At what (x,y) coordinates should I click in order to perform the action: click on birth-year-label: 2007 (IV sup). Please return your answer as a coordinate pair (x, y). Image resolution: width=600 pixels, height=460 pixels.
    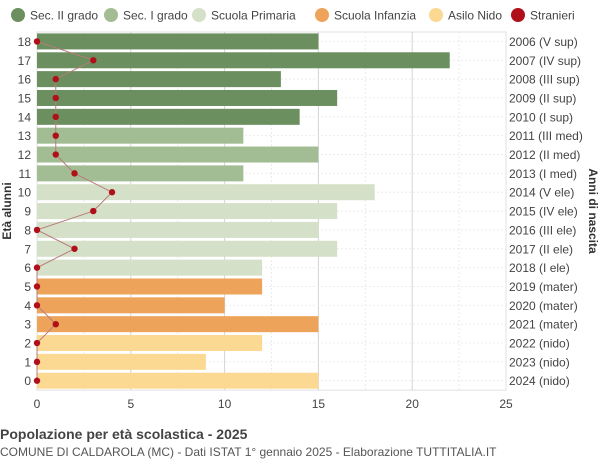
    Looking at the image, I should click on (545, 61).